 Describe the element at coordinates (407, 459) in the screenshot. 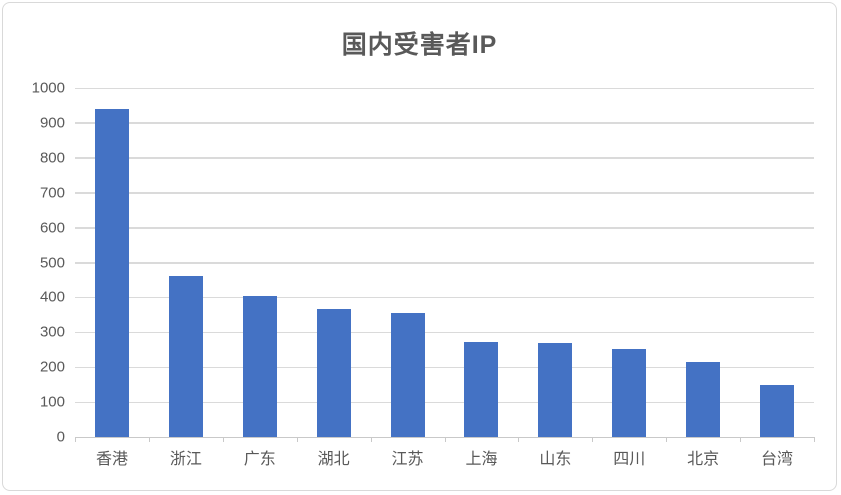

I see `x-category-label: 江苏` at that location.